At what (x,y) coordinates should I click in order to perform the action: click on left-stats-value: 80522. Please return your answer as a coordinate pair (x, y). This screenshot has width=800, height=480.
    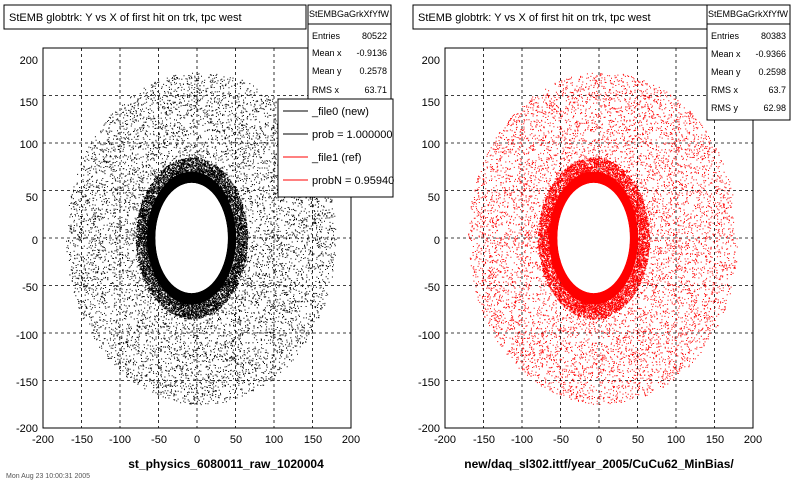
    Looking at the image, I should click on (374, 36).